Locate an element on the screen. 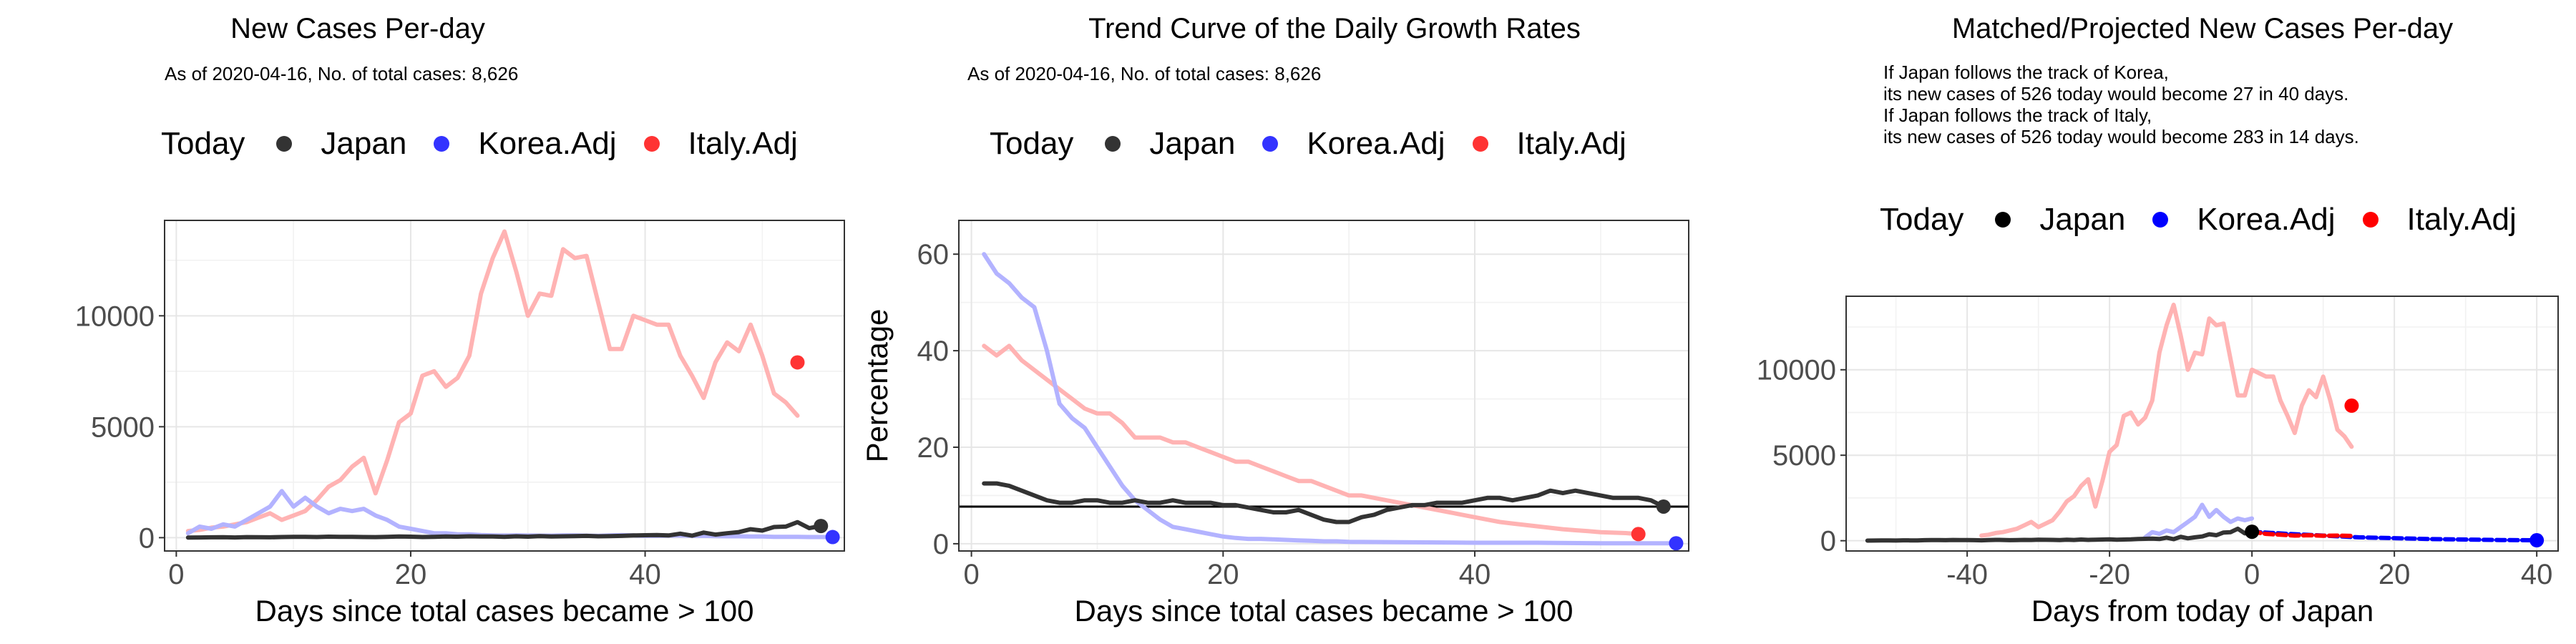 The image size is (2576, 644). y-tick-label: 40 is located at coordinates (933, 351).